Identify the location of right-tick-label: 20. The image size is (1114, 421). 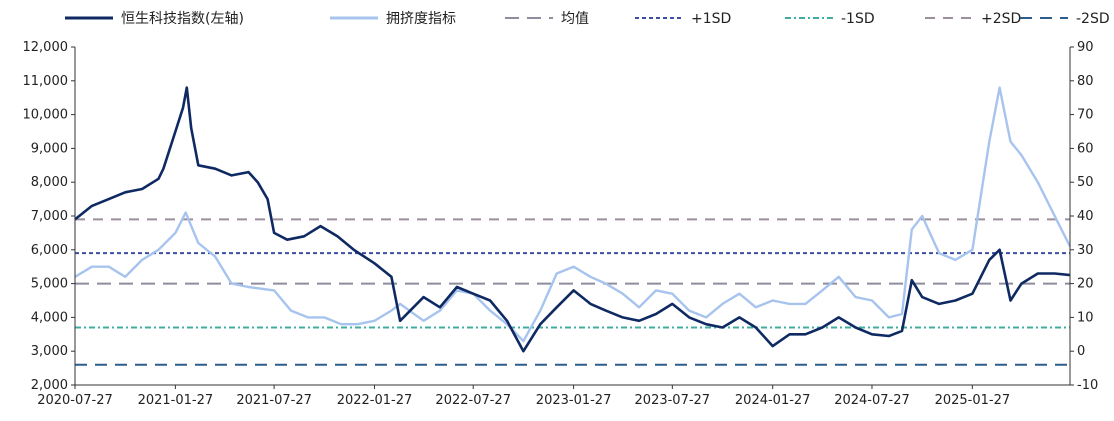
(1085, 284).